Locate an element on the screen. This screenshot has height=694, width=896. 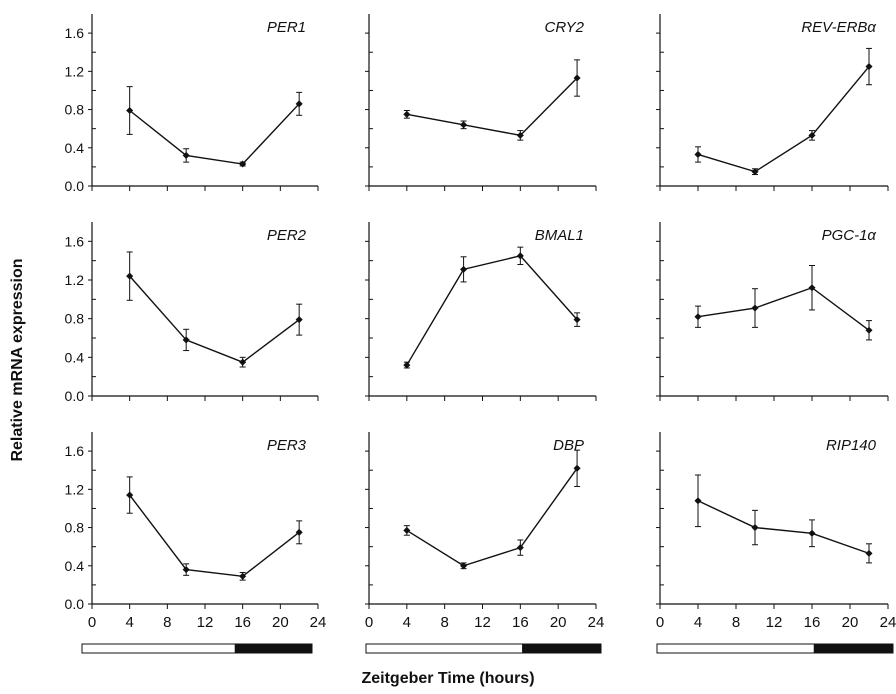
panel-title: DBP is located at coordinates (568, 445).